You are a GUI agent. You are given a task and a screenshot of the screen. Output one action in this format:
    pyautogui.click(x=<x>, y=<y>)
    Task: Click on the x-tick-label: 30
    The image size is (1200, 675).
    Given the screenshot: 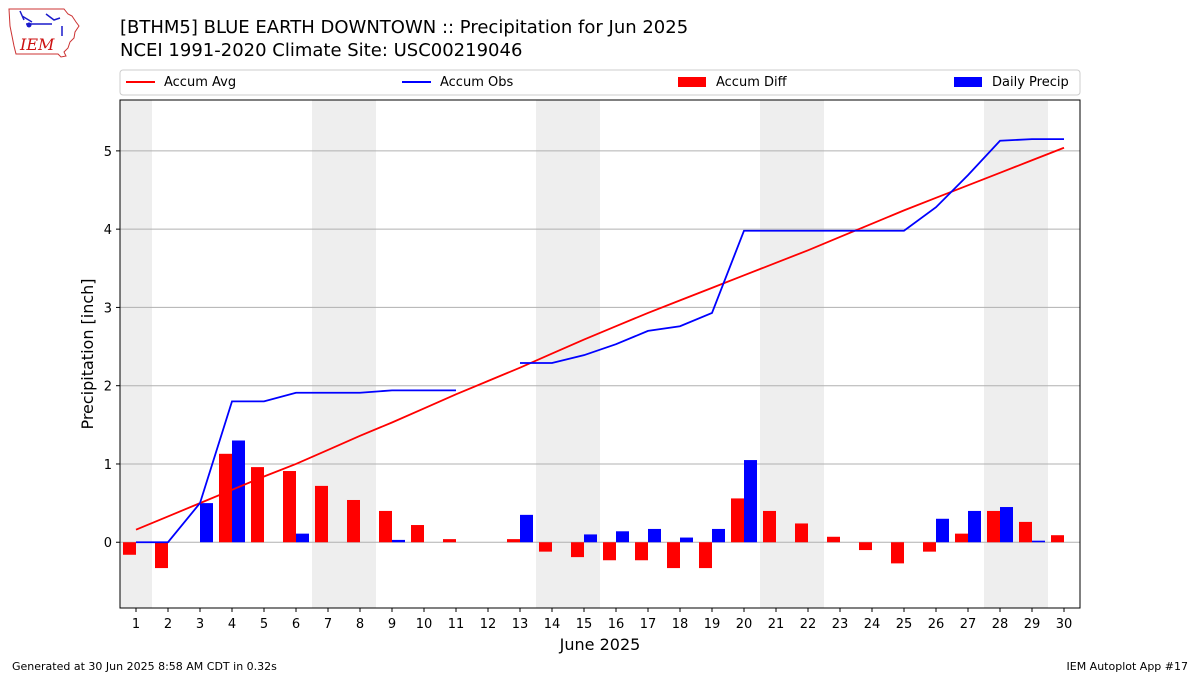 What is the action you would take?
    pyautogui.click(x=1064, y=624)
    